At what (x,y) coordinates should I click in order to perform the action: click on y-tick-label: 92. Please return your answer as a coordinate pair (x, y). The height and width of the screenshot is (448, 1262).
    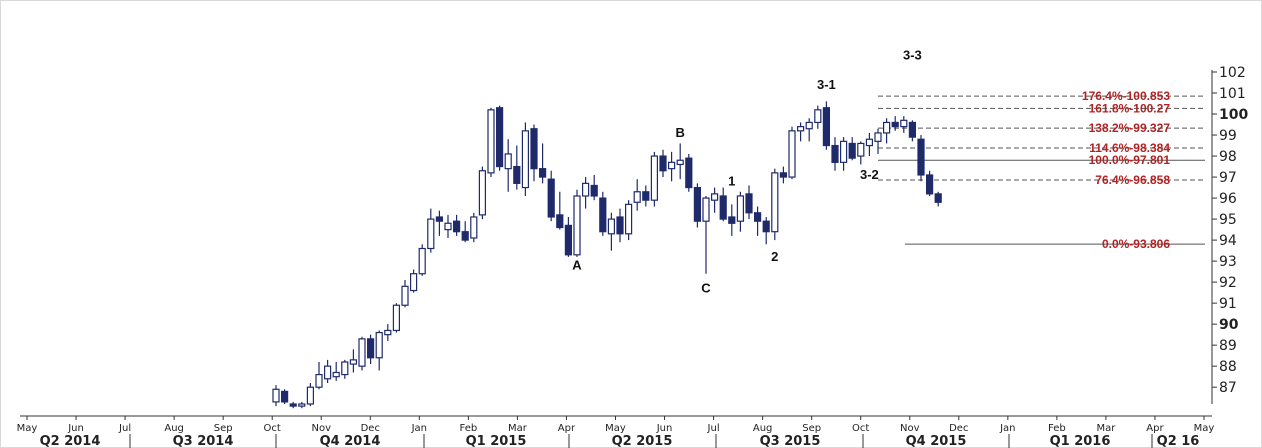
    Looking at the image, I should click on (1228, 283).